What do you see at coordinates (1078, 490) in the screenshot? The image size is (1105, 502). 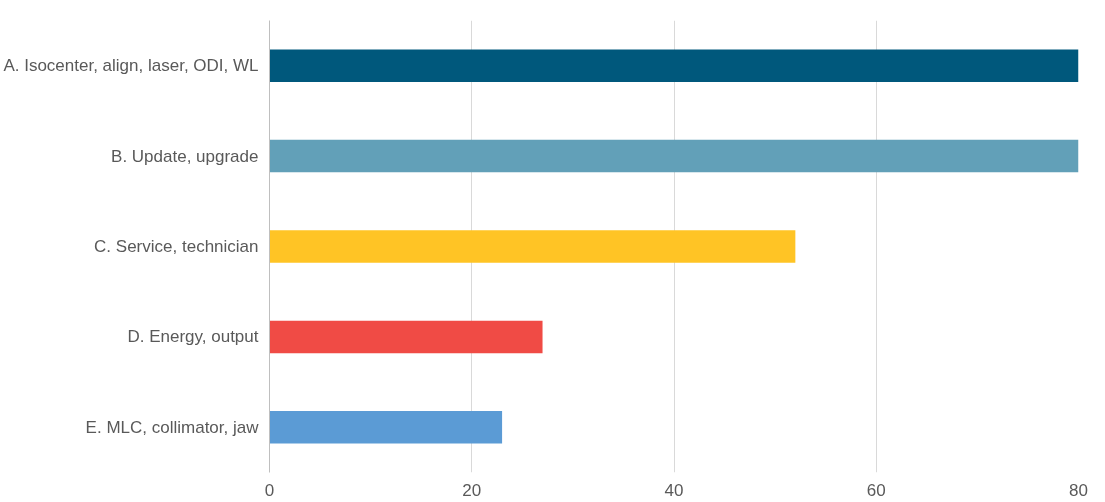 I see `x-tick-label: 80` at bounding box center [1078, 490].